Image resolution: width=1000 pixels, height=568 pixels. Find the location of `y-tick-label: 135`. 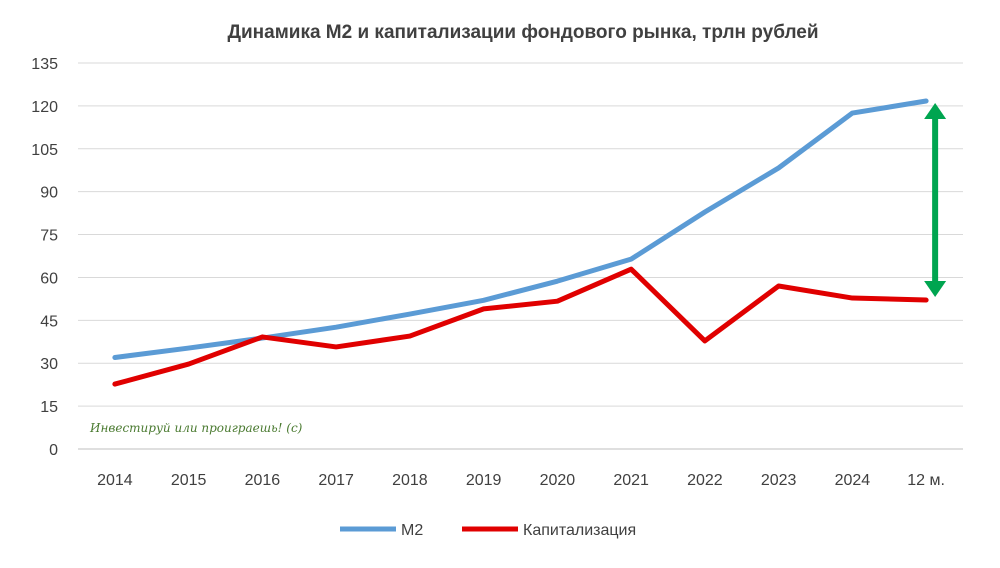

y-tick-label: 135 is located at coordinates (44, 64).